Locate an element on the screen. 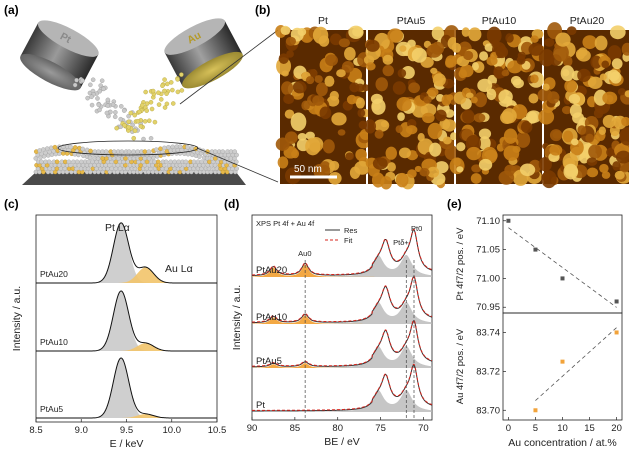 Image resolution: width=629 pixels, height=454 pixels. afm-image-ptau5: PtAu5 is located at coordinates (411, 102).